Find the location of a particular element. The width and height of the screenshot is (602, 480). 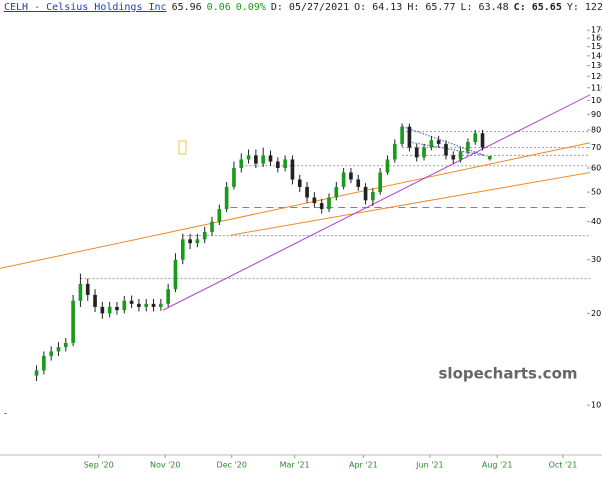

watermark: slopecharts.com is located at coordinates (508, 374).